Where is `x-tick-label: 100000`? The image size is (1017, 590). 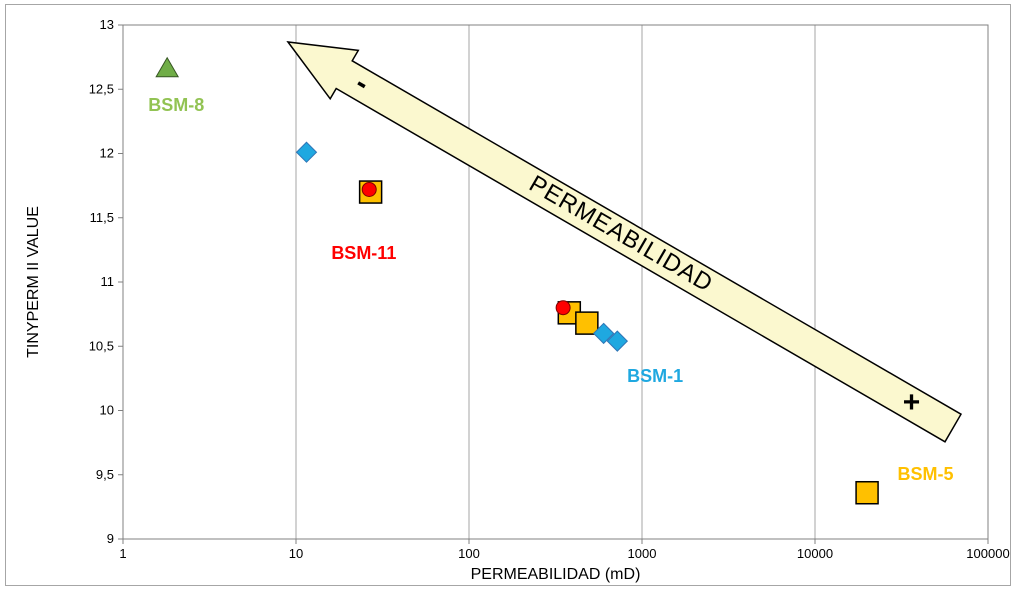 x-tick-label: 100000 is located at coordinates (987, 553).